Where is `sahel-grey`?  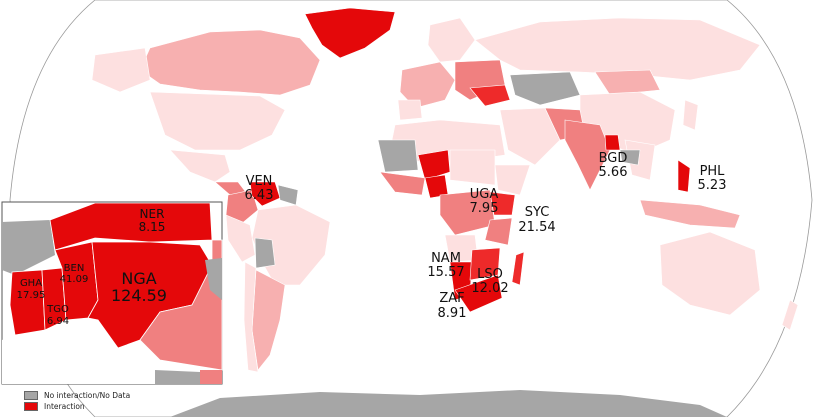 sahel-grey is located at coordinates (398, 156).